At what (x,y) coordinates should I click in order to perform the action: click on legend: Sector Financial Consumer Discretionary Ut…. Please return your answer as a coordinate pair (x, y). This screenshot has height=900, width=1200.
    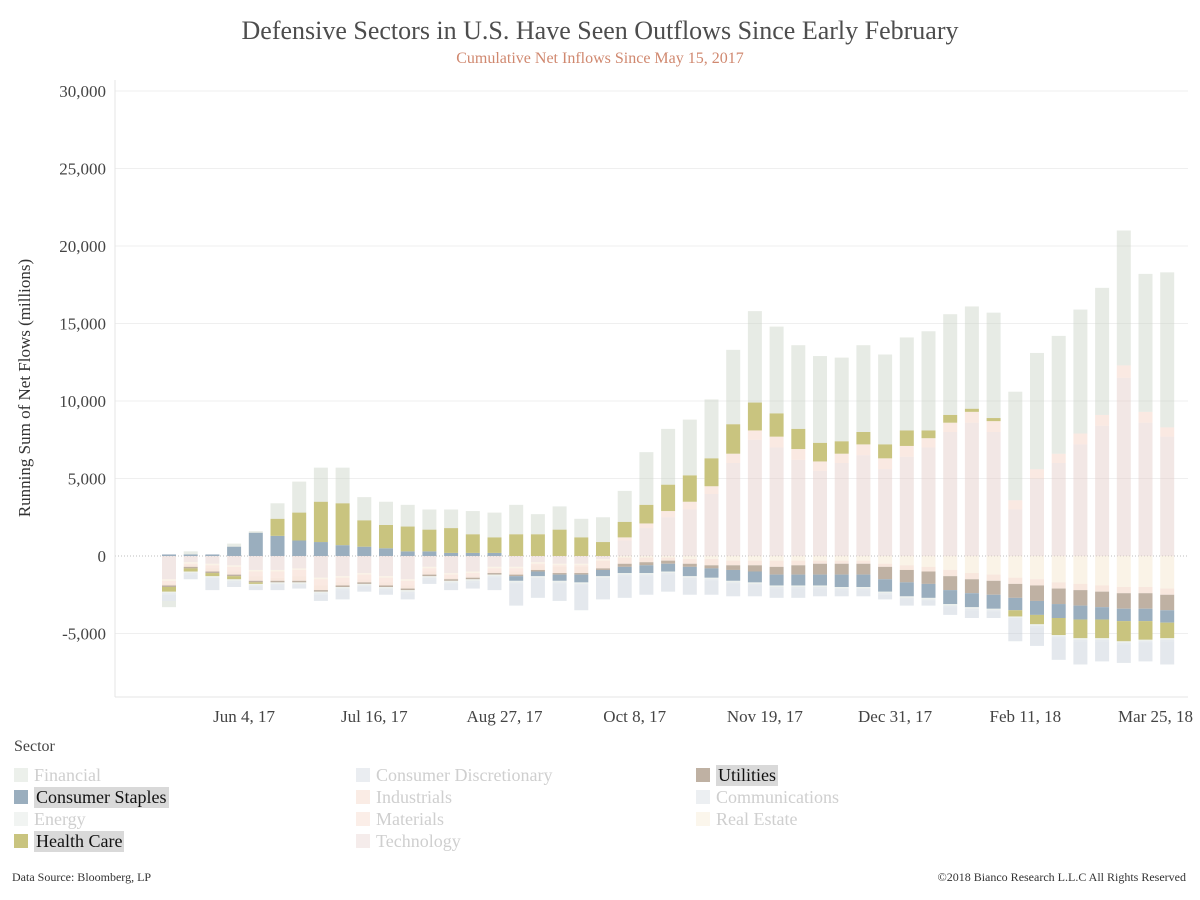
    Looking at the image, I should click on (604, 795).